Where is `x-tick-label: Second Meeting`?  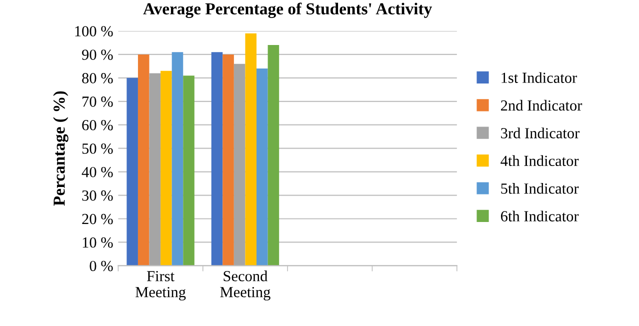
x-tick-label: Second Meeting is located at coordinates (245, 285).